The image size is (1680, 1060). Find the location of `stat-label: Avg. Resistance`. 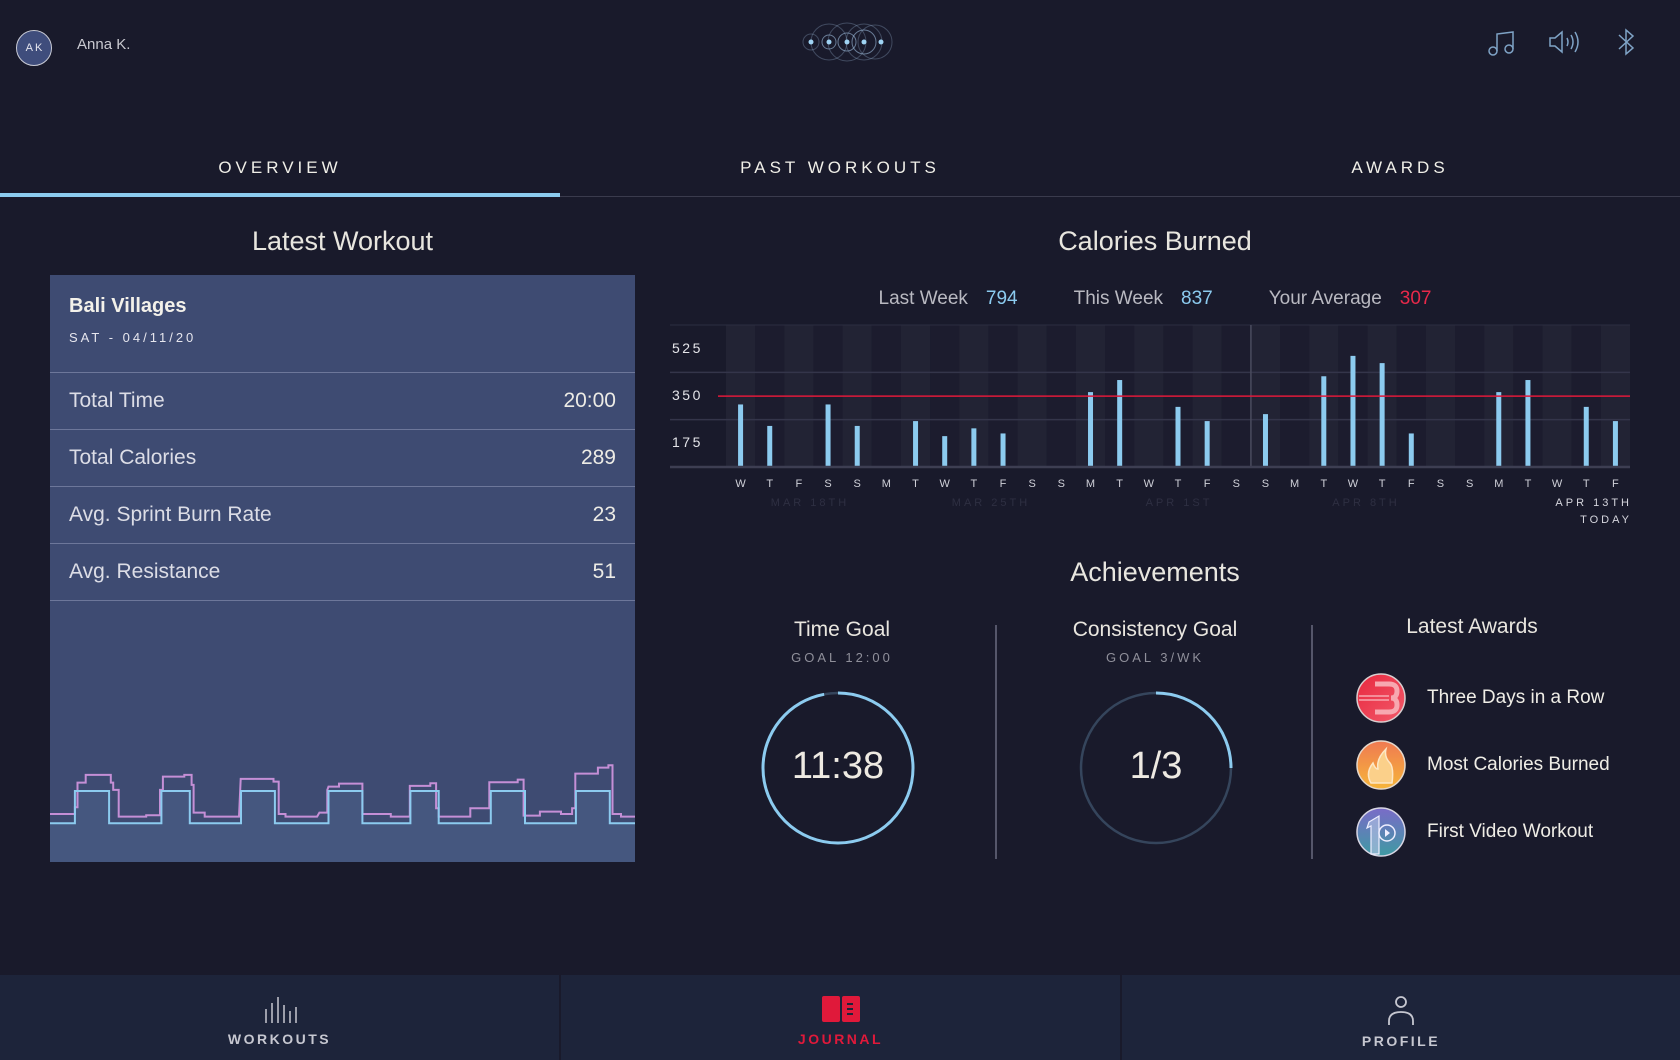

stat-label: Avg. Resistance is located at coordinates (145, 571).